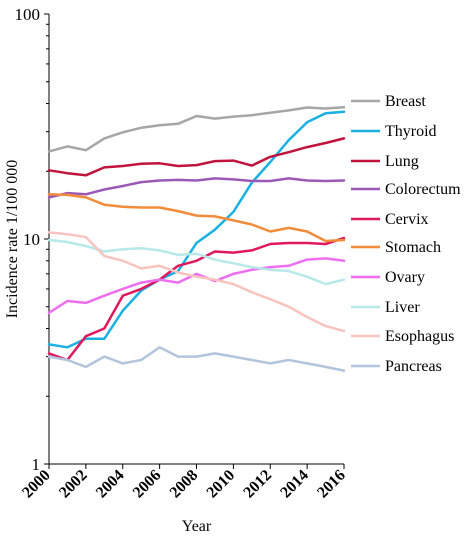 The width and height of the screenshot is (471, 541). I want to click on x-tick-label: 2008, so click(184, 484).